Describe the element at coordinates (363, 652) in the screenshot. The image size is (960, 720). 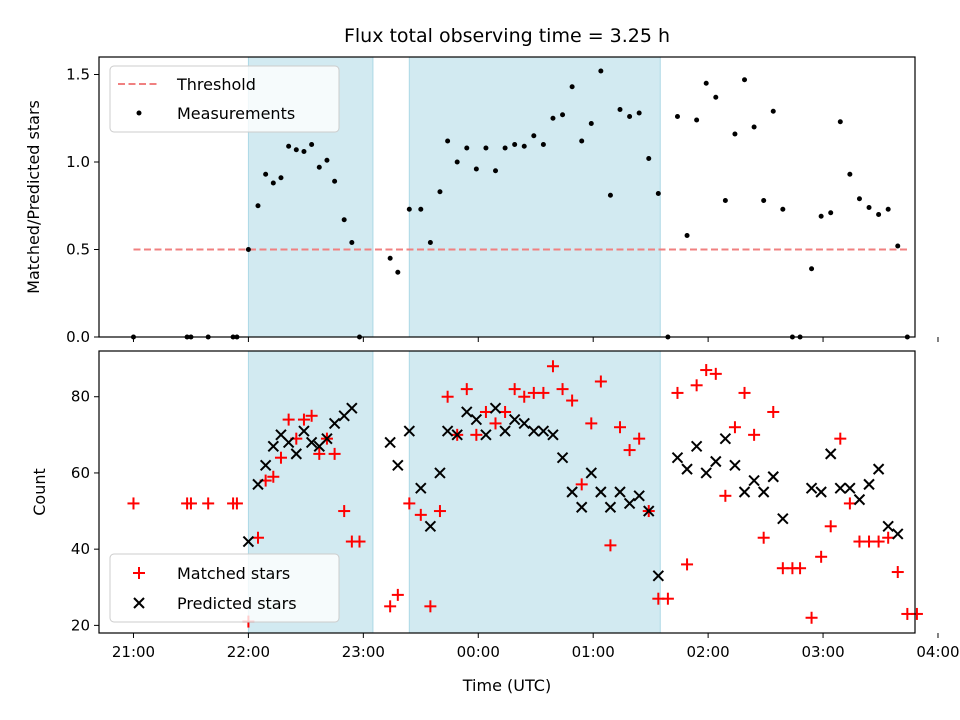
I see `x-tick-label: 23:00` at that location.